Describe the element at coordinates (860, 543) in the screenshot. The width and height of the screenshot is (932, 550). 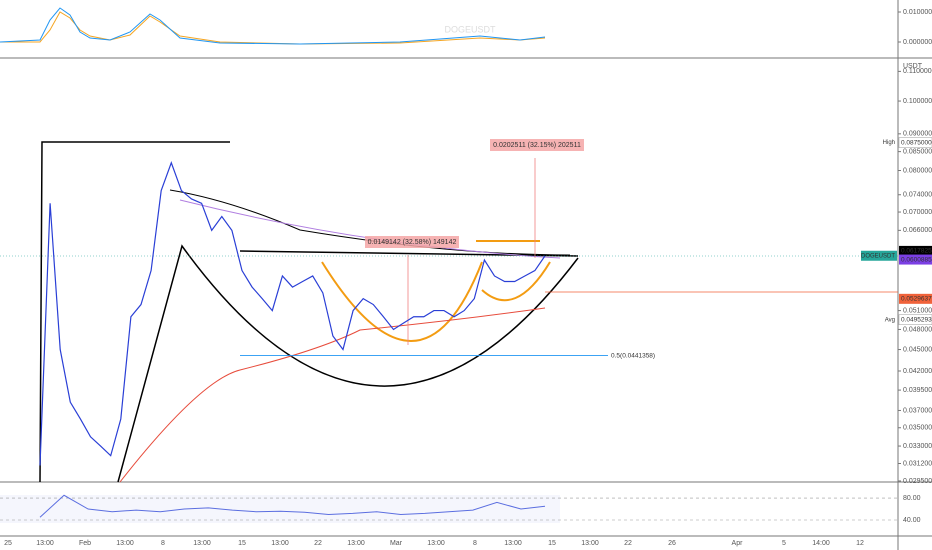
I see `time-label: 12` at that location.